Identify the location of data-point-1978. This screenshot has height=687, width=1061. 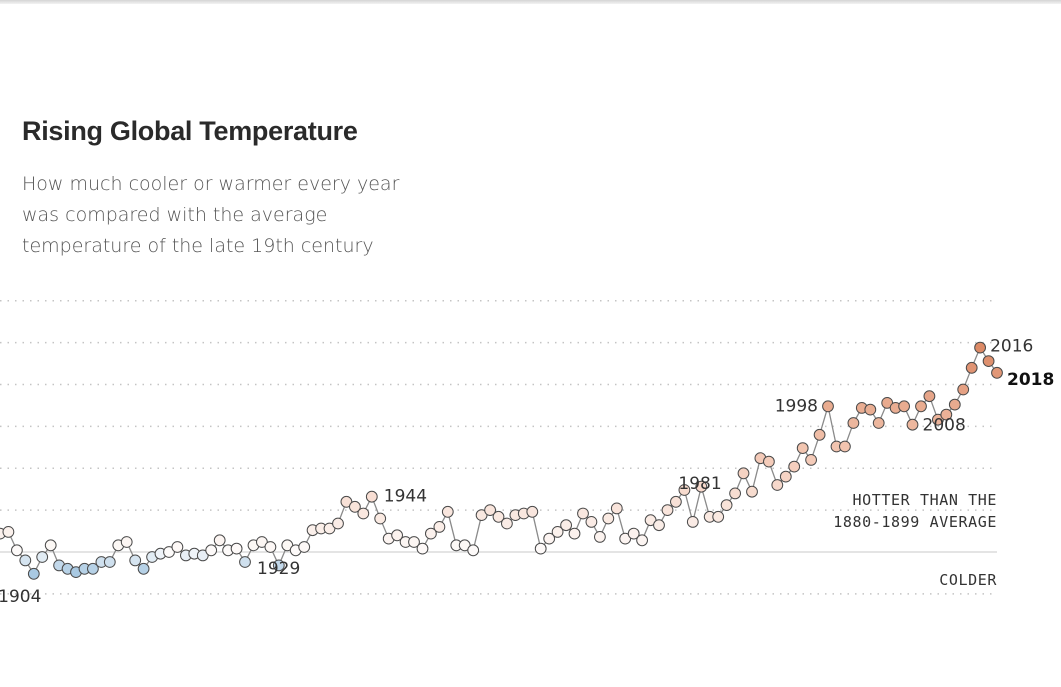
(659, 525).